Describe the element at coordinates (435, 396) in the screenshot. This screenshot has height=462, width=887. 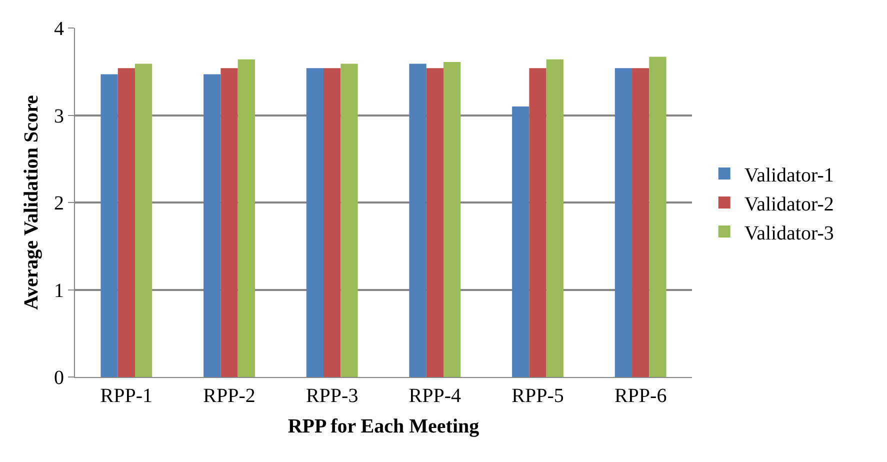
I see `x-tick-label: RPP-4` at that location.